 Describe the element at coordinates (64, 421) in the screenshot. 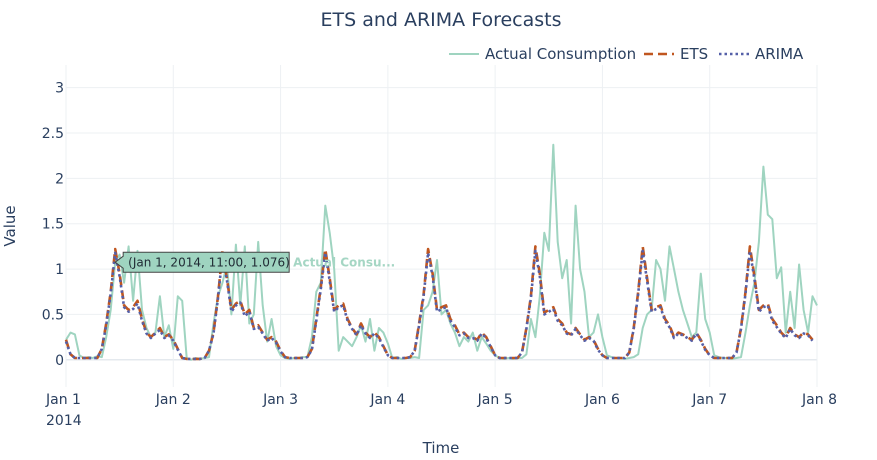

I see `x-tick-year-label: 2014` at that location.